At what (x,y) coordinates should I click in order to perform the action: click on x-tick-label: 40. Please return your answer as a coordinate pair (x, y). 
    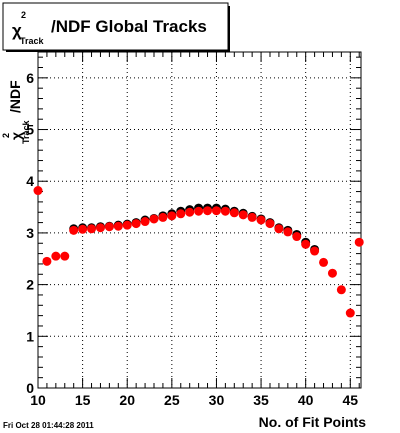
    Looking at the image, I should click on (306, 400).